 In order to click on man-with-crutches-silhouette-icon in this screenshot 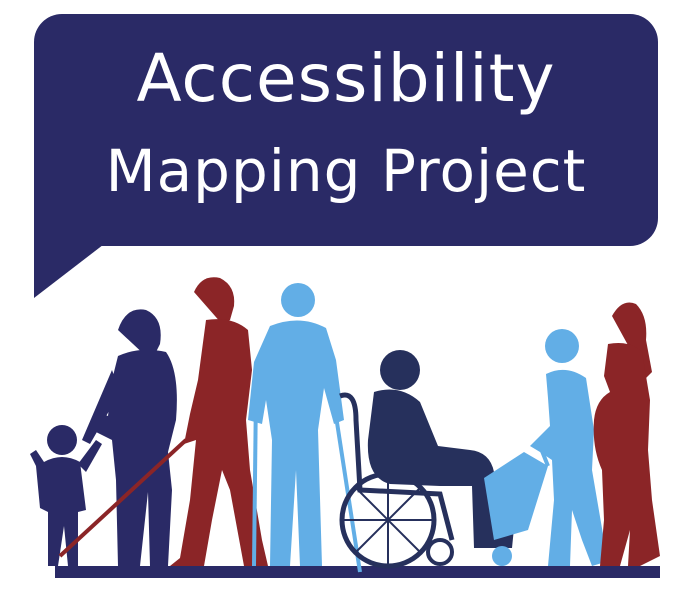, I will do `click(305, 428)`.